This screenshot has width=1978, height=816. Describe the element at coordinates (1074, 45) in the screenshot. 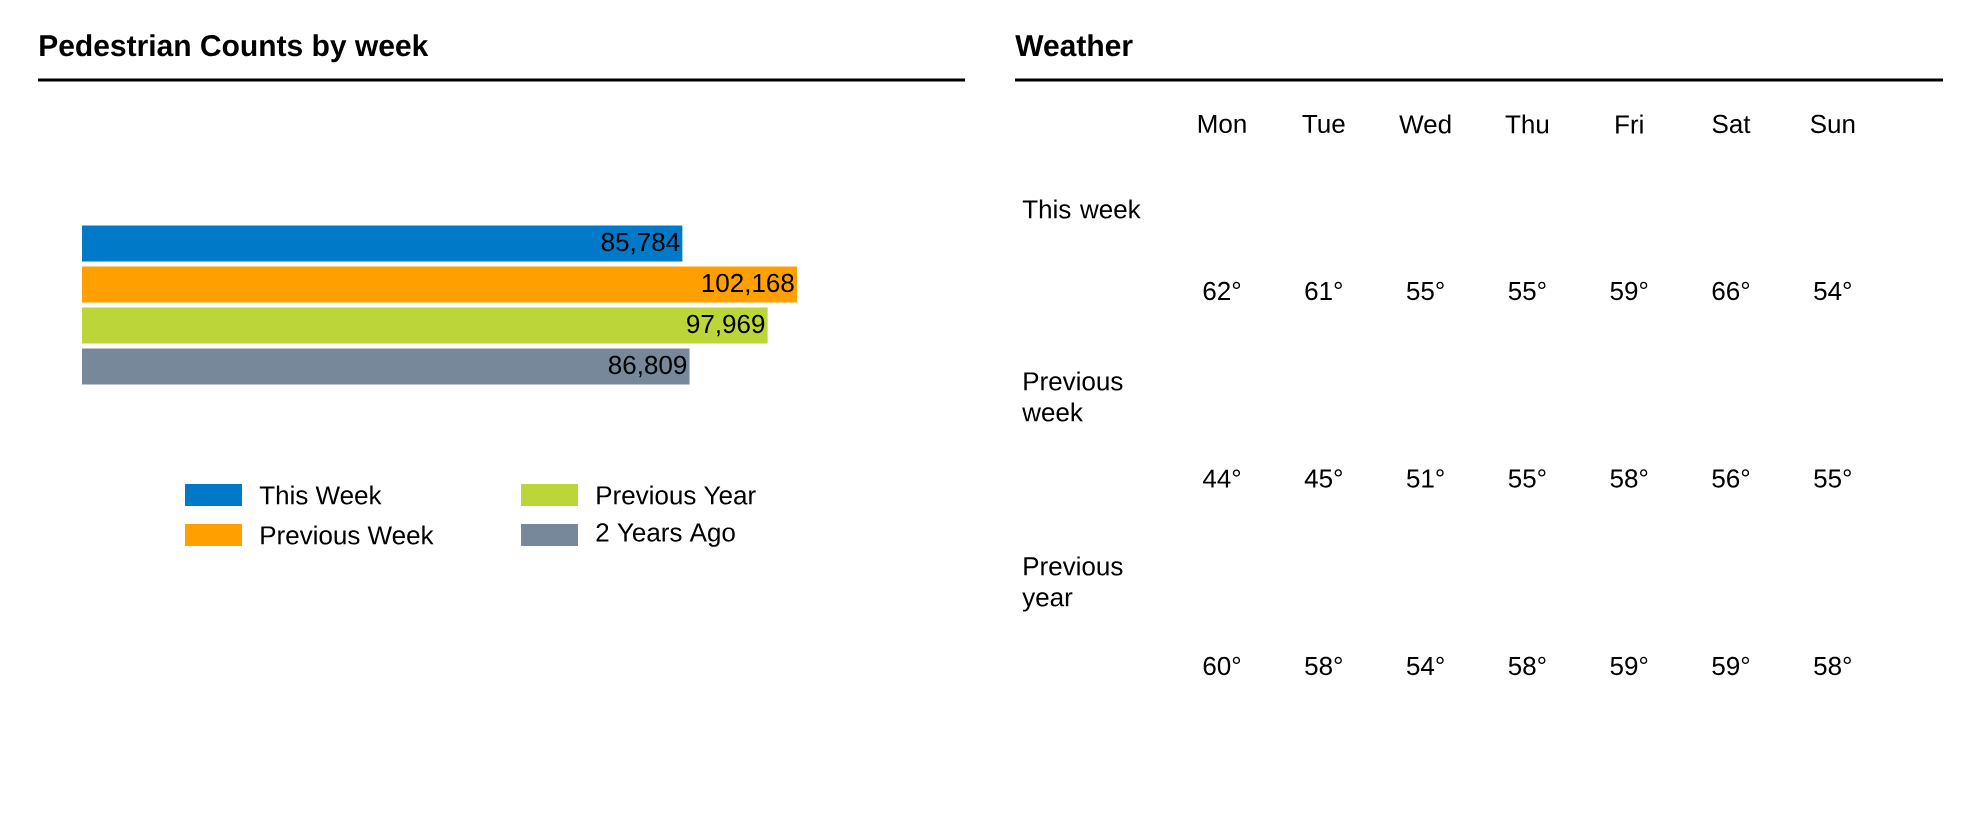

I see `text: Weather` at that location.